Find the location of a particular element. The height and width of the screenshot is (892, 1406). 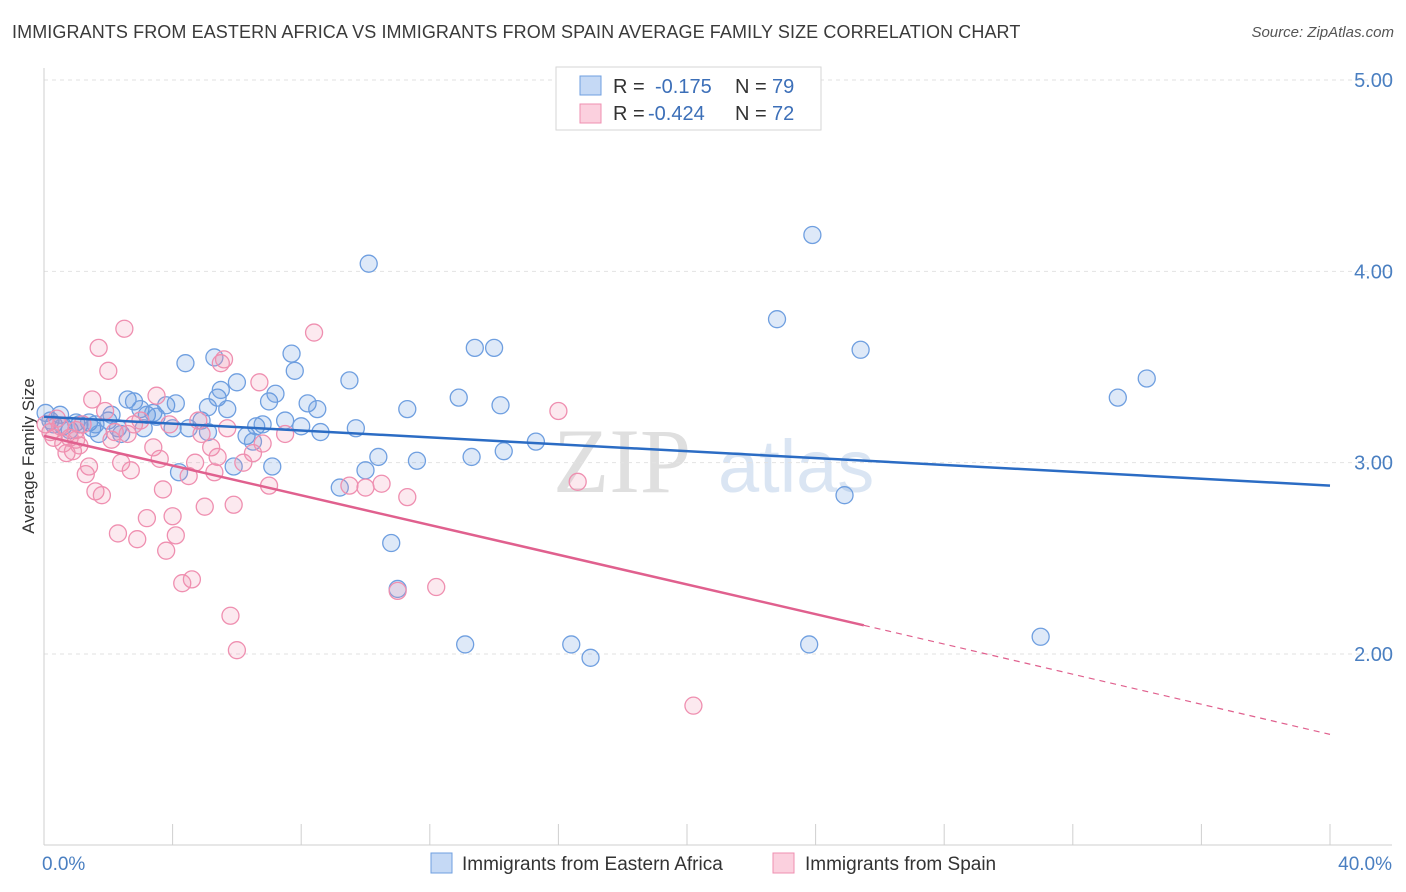

y-axis-label: Average Family Size is located at coordinates (28, 456).